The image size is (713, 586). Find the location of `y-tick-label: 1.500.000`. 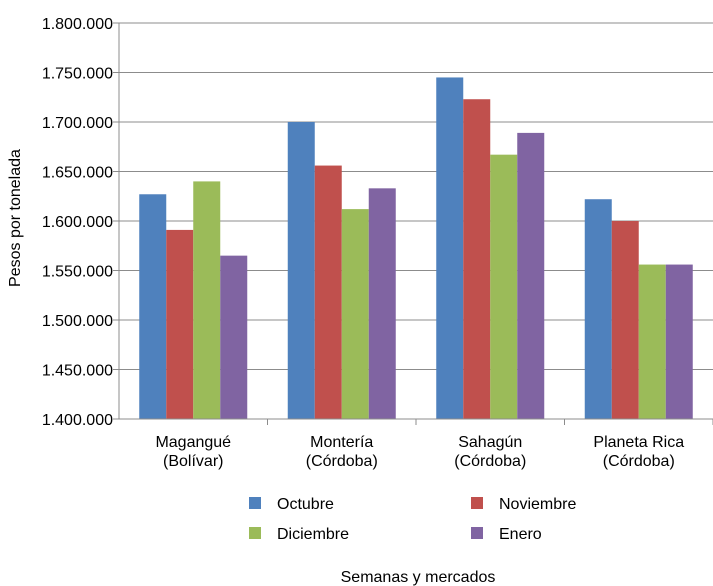

y-tick-label: 1.500.000 is located at coordinates (77, 321).